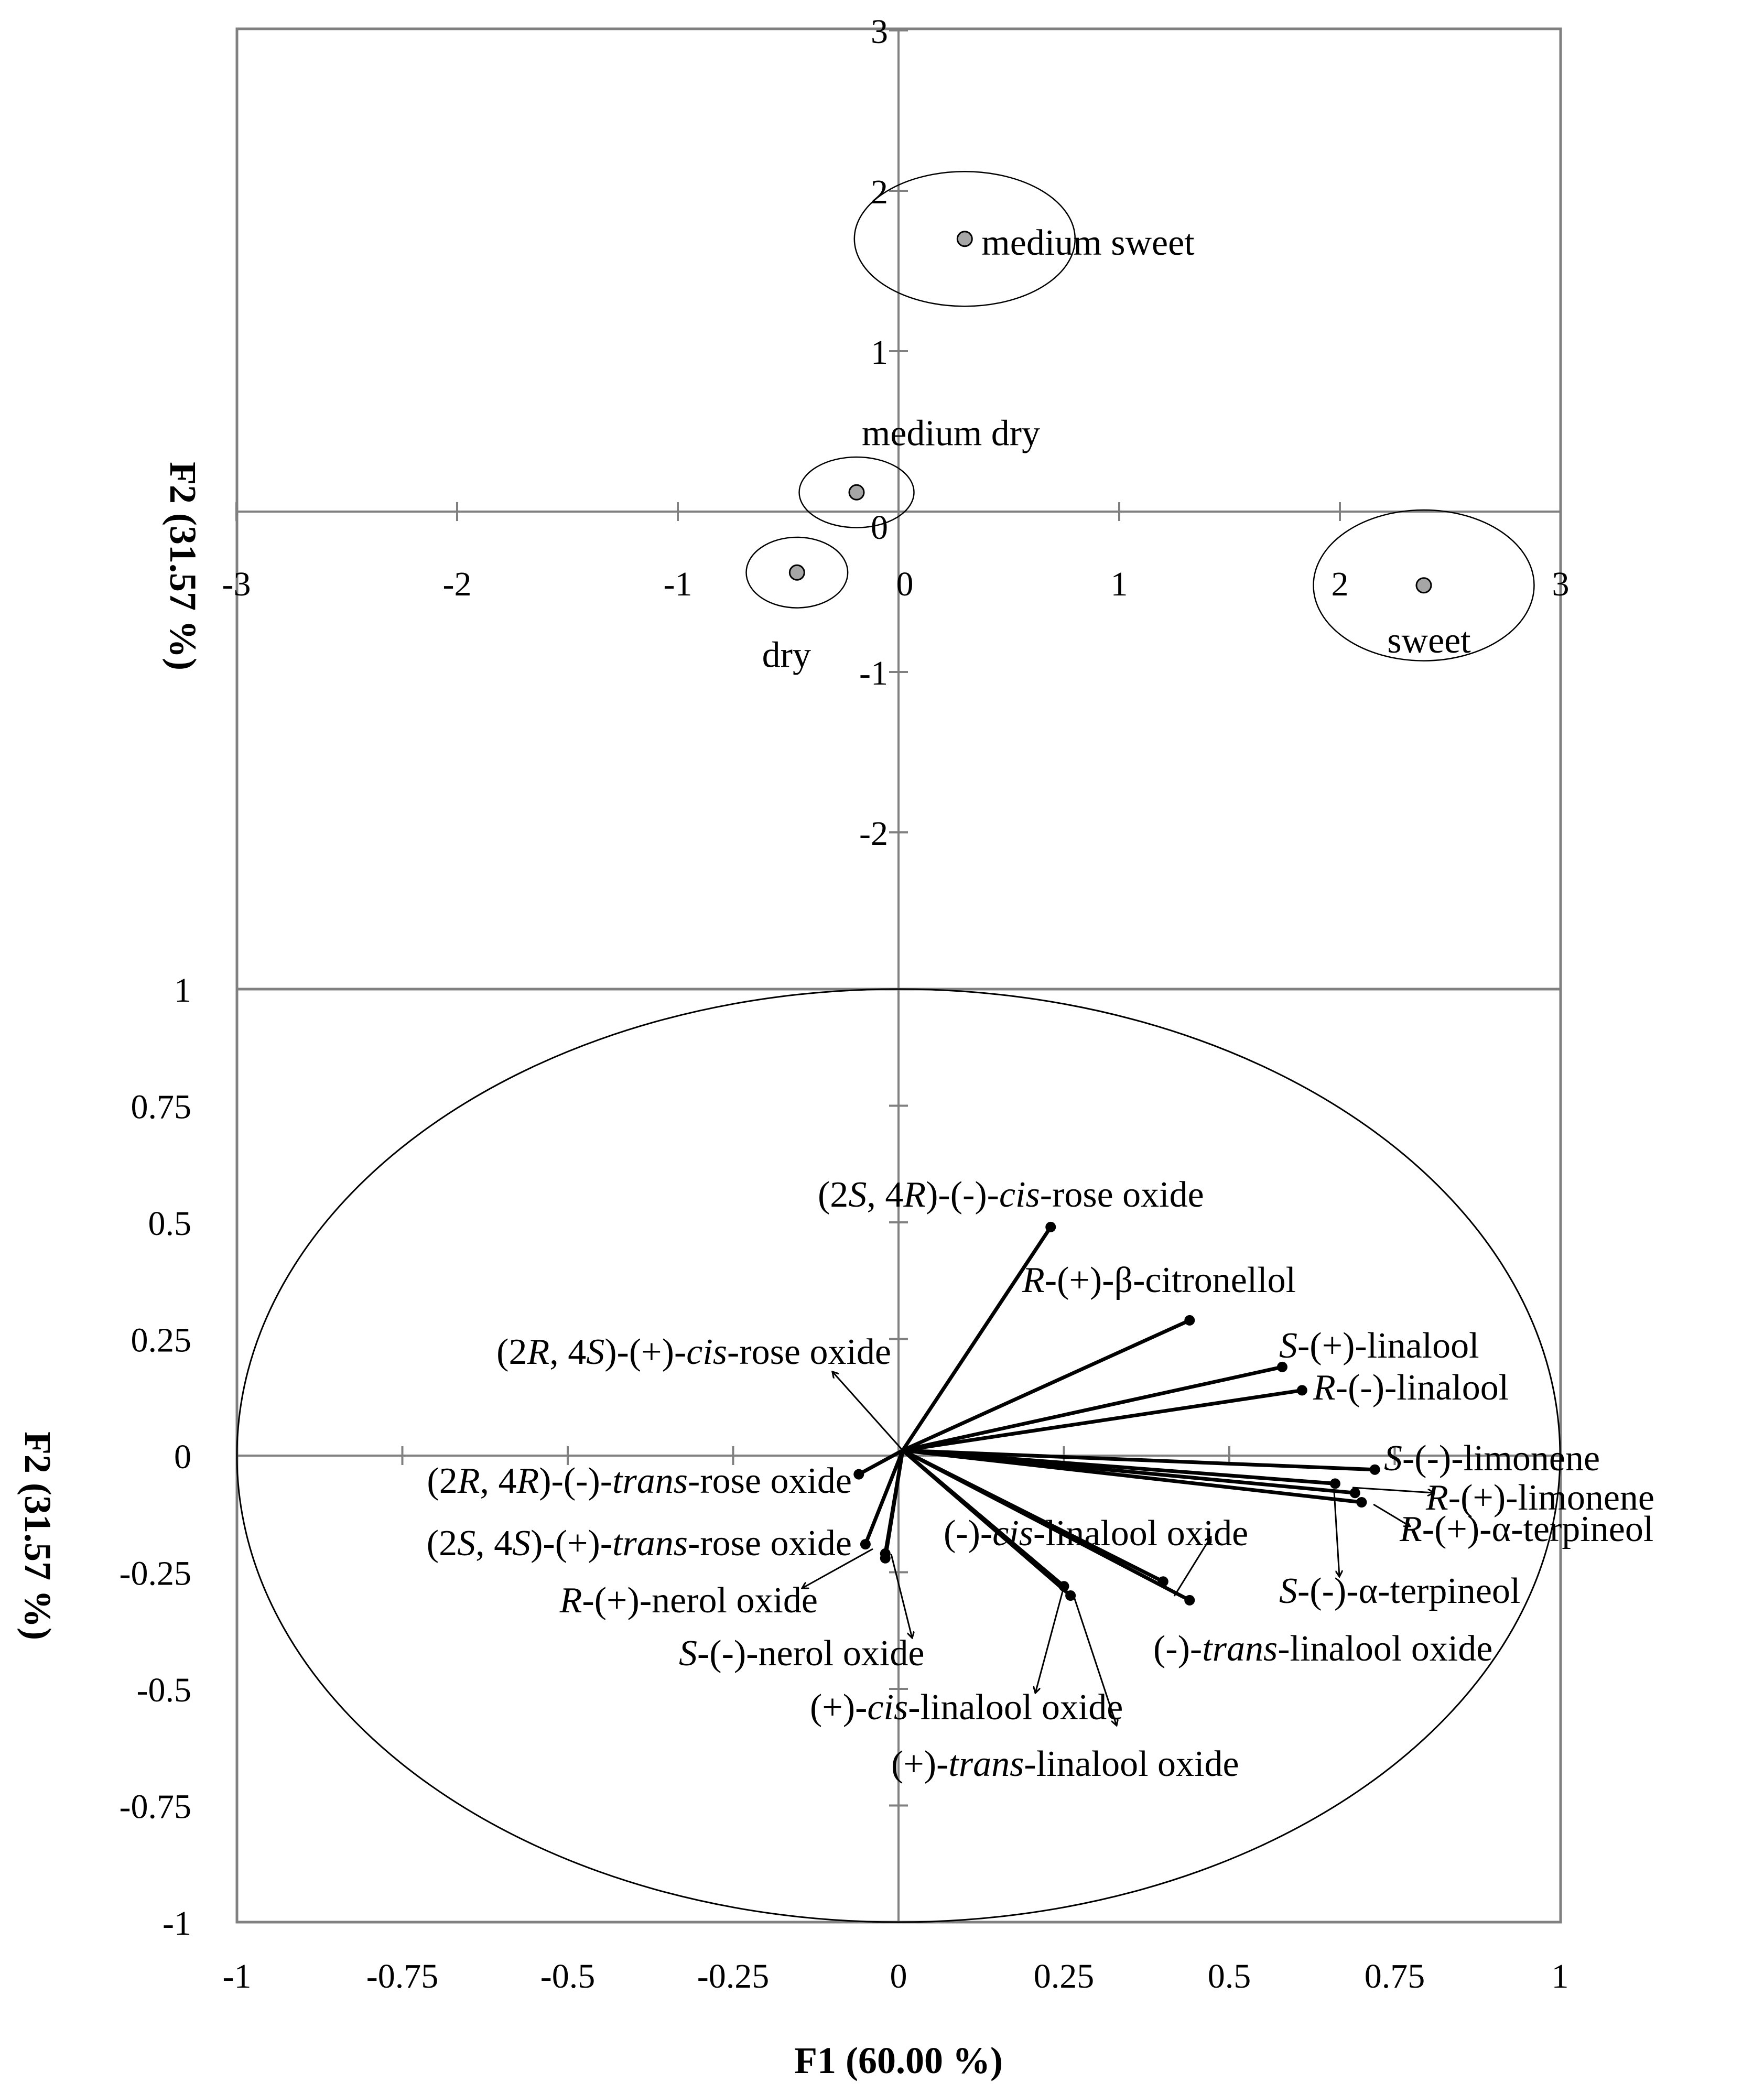  What do you see at coordinates (951, 433) in the screenshot?
I see `observation-label: medium dry` at bounding box center [951, 433].